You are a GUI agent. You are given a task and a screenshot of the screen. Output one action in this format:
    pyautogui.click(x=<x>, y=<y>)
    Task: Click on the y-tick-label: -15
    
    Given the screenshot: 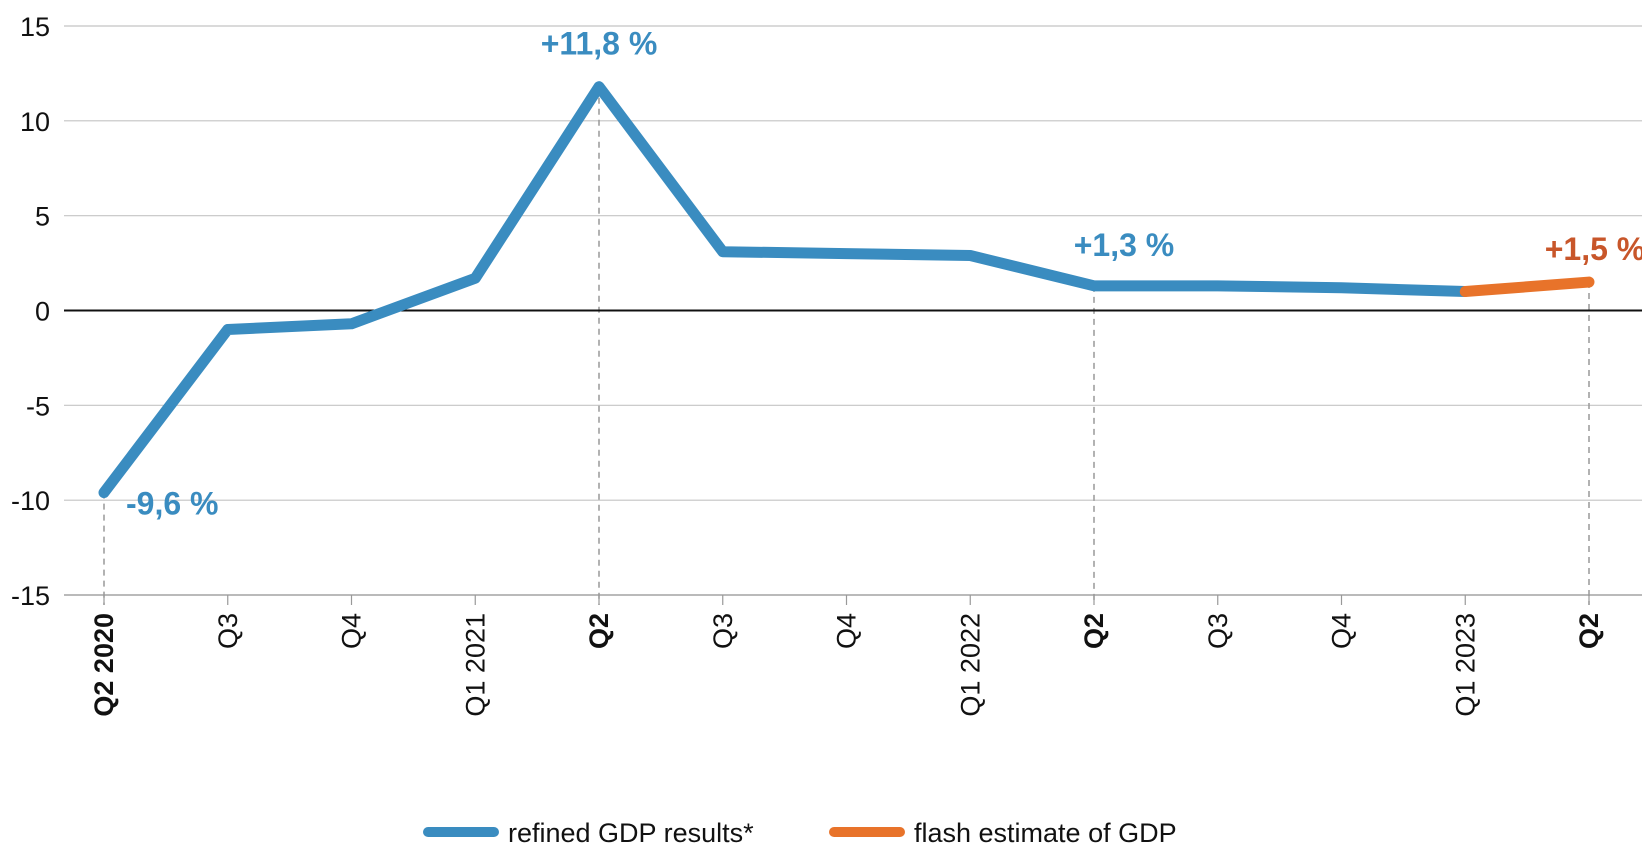 What is the action you would take?
    pyautogui.click(x=30, y=596)
    